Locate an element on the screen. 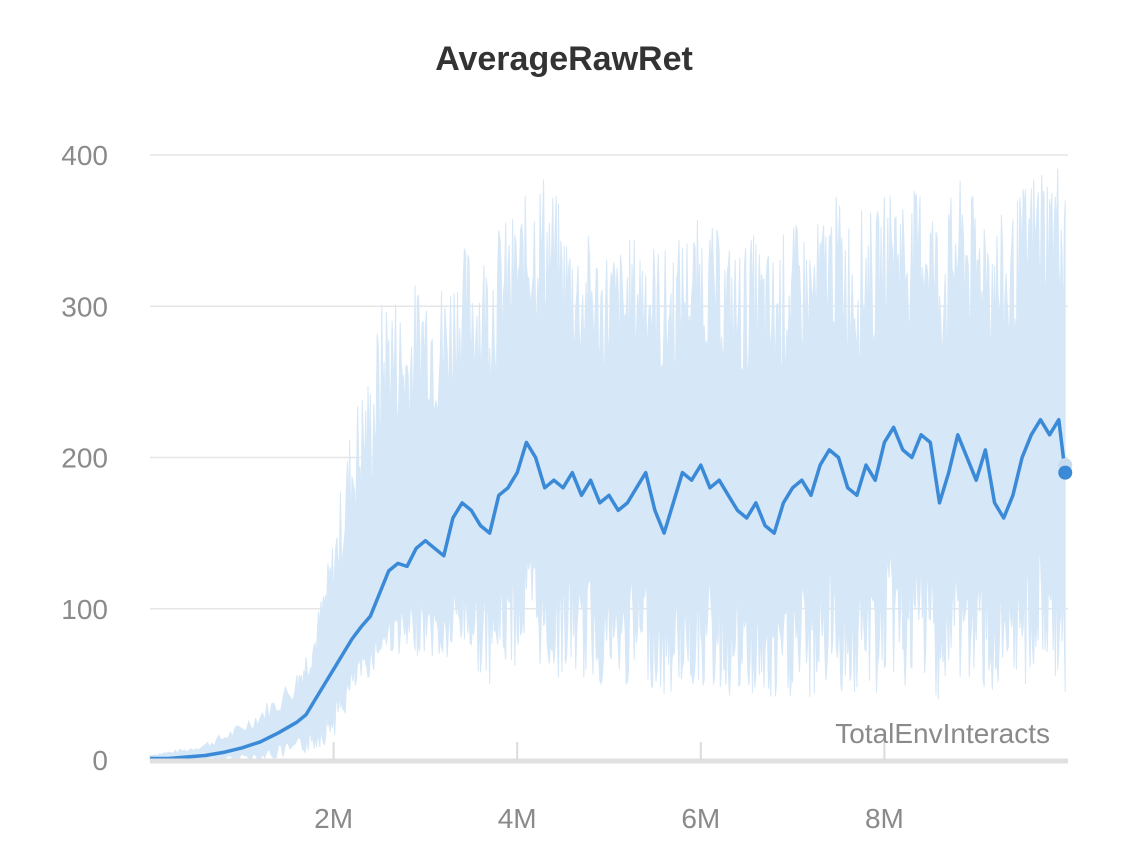  x-axis-label: TotalEnvInteracts is located at coordinates (942, 733).